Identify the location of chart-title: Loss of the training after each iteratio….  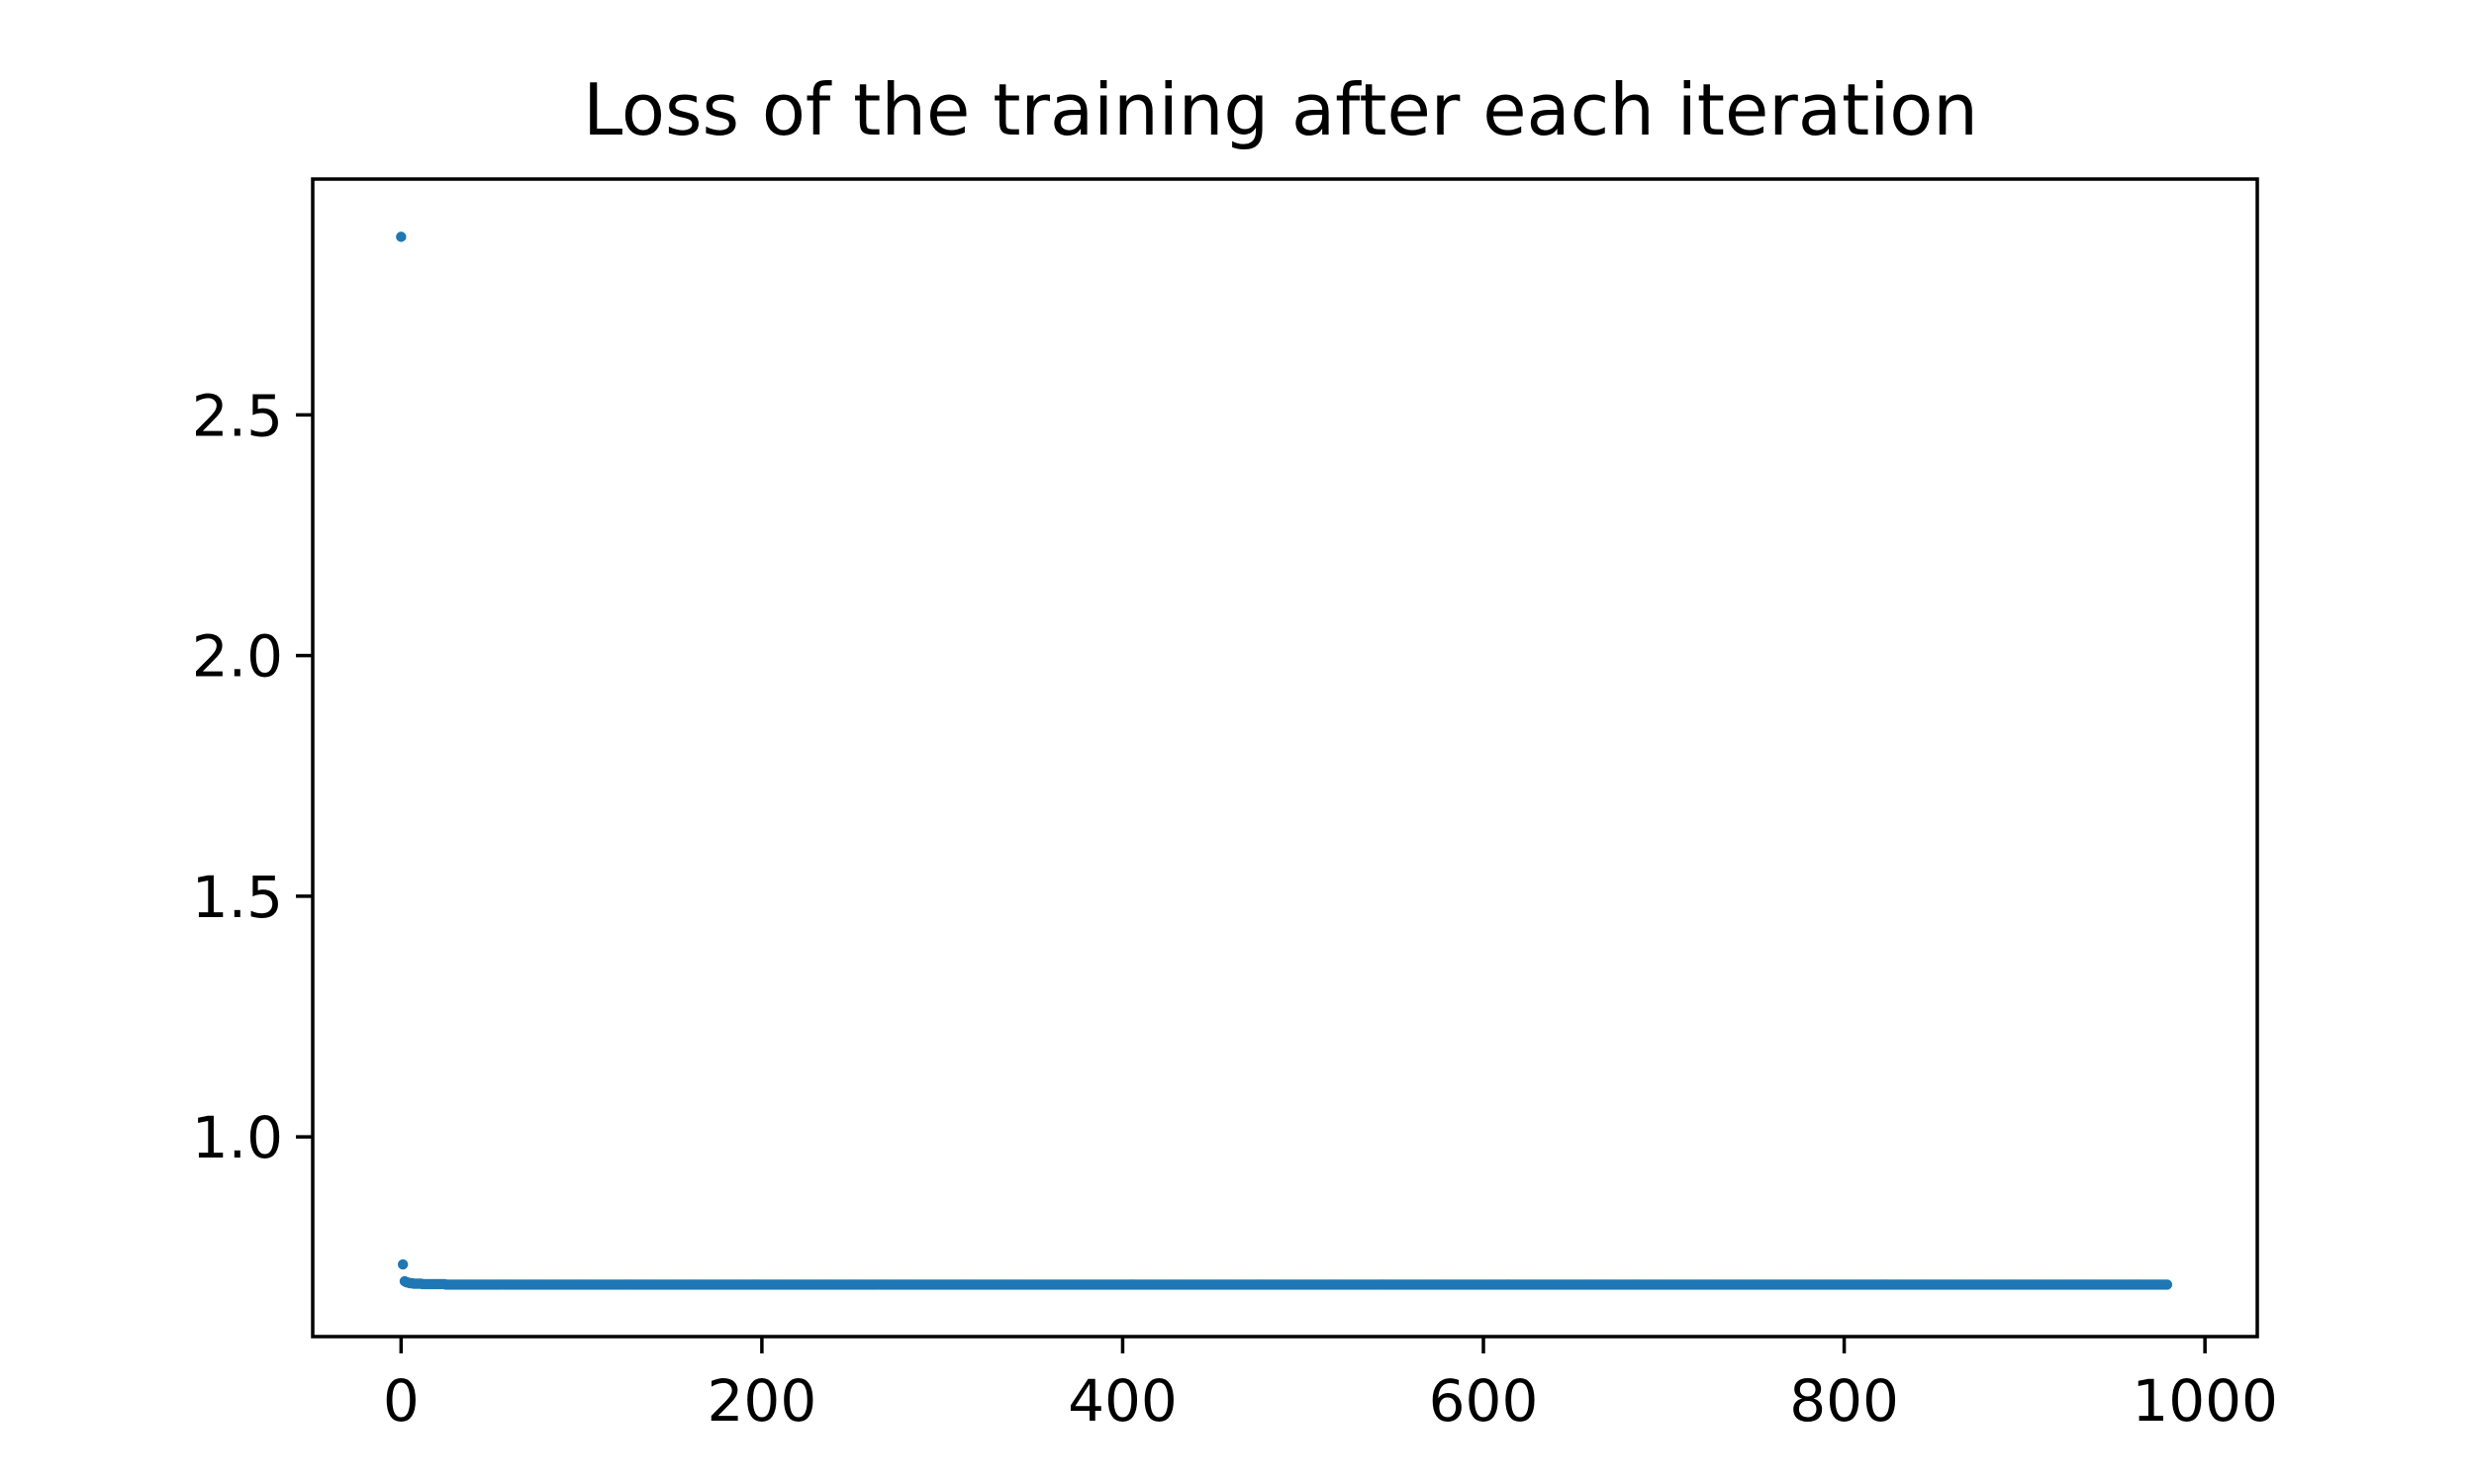
(1280, 109).